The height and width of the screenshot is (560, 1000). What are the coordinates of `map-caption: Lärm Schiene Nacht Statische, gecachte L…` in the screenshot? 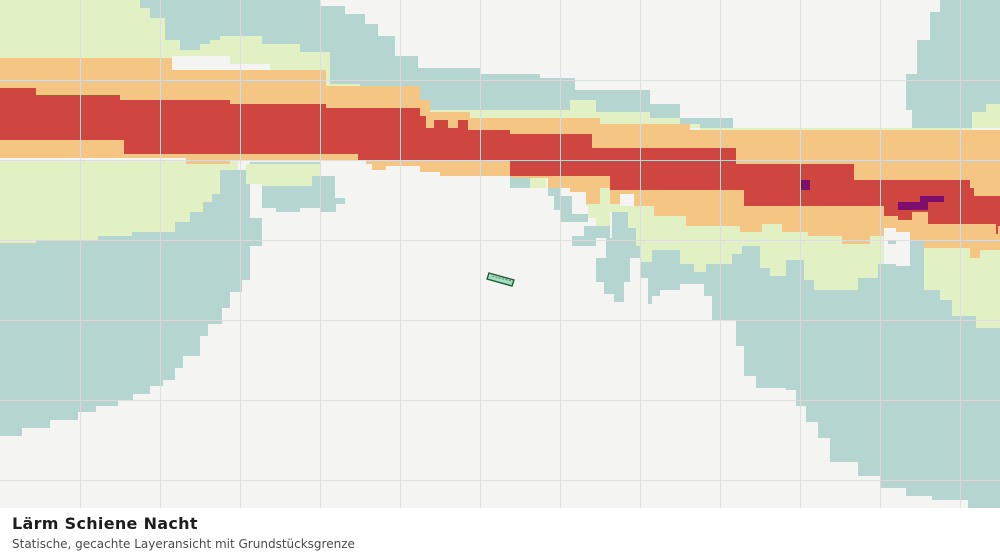 It's located at (500, 534).